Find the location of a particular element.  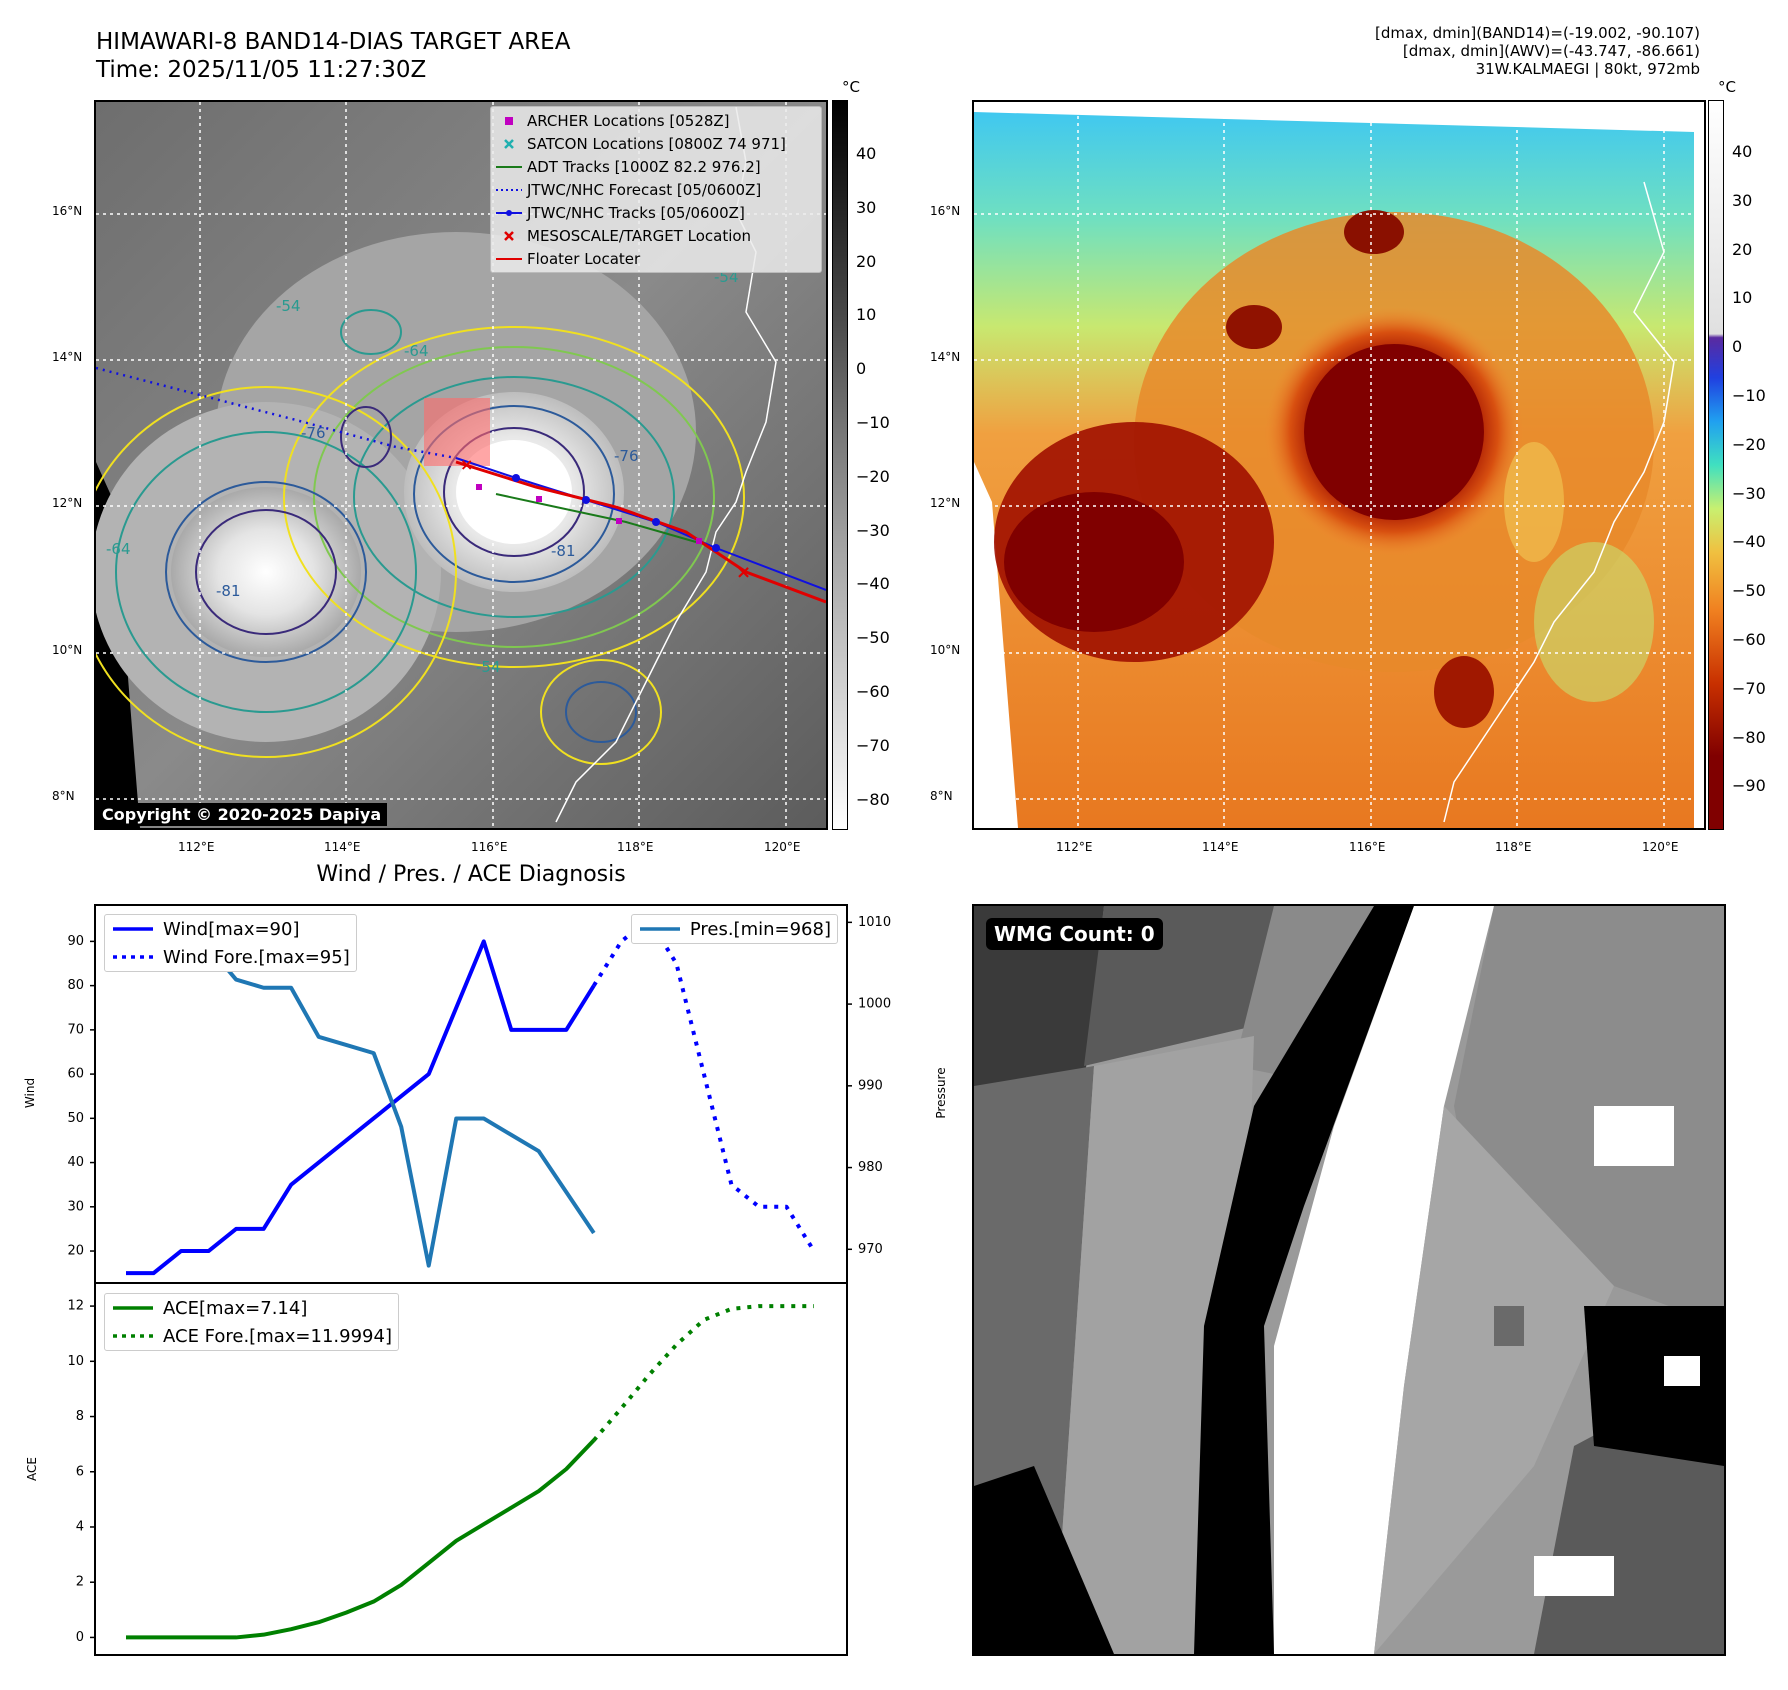

map-legend-label: ARCHER Locations [0528Z] is located at coordinates (628, 120).